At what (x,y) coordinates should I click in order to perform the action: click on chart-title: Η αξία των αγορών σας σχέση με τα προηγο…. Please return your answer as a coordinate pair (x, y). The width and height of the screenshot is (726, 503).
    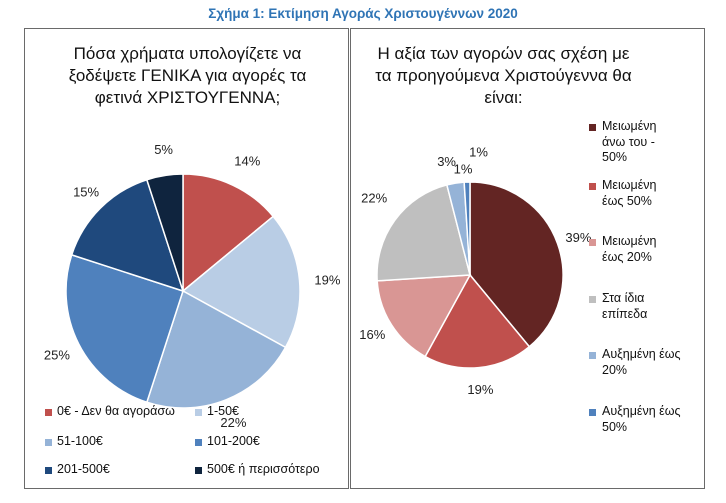
    Looking at the image, I should click on (503, 76).